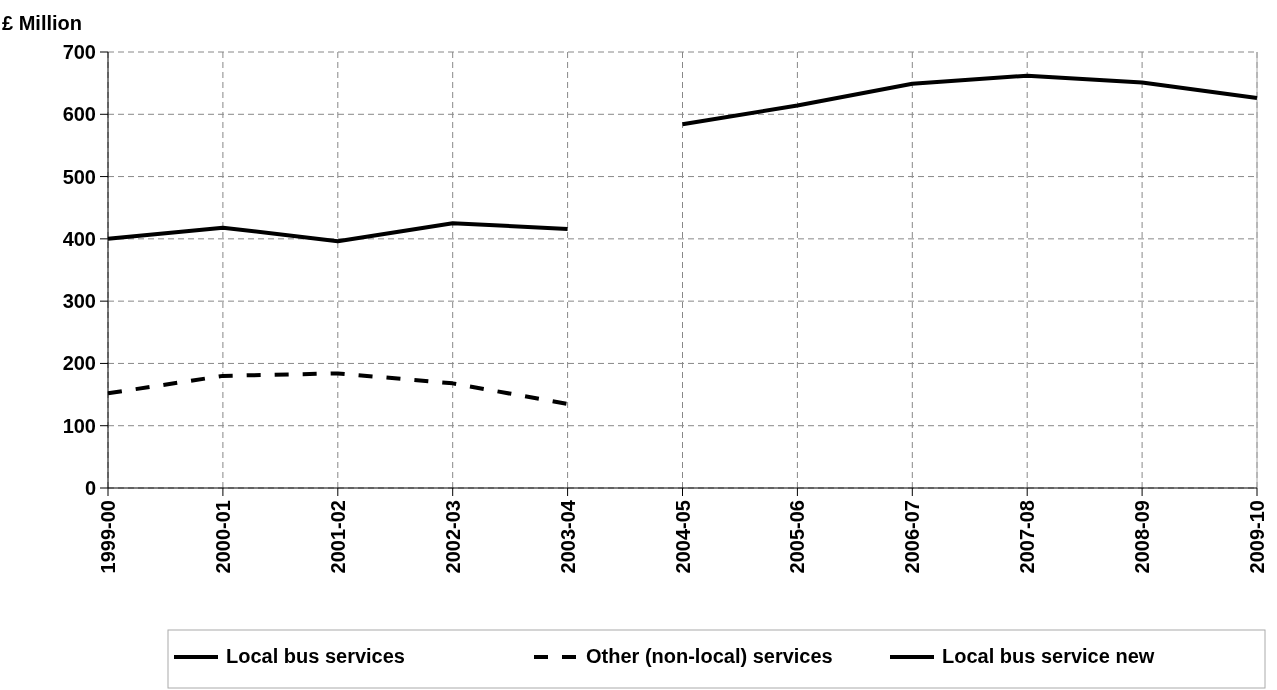  What do you see at coordinates (1027, 537) in the screenshot?
I see `x-tick-label: 2007-08` at bounding box center [1027, 537].